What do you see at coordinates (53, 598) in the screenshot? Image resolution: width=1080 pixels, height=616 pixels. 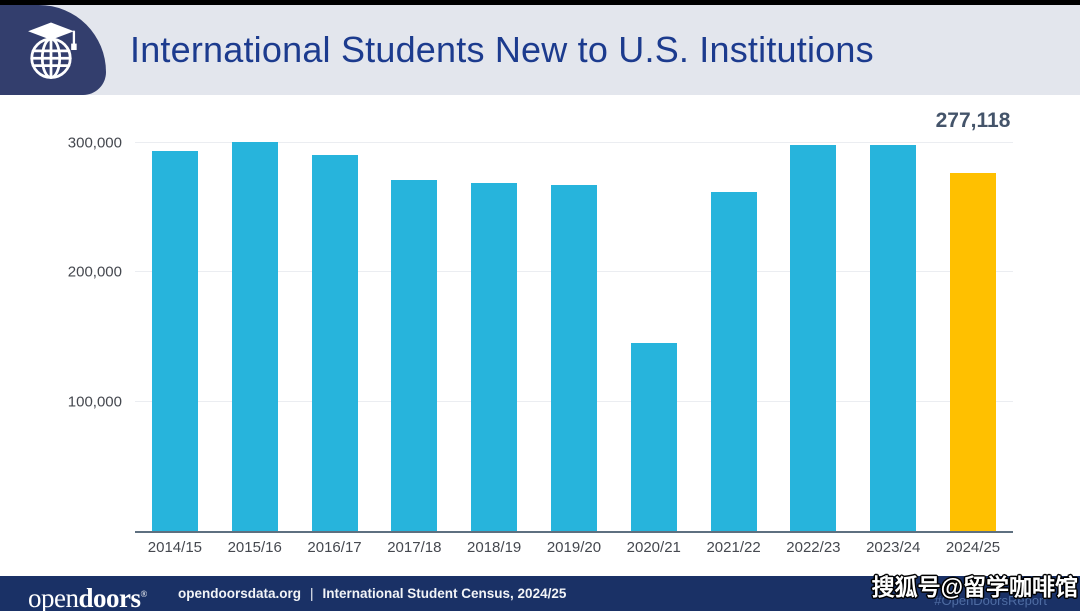 I see `wordmark-open: open` at bounding box center [53, 598].